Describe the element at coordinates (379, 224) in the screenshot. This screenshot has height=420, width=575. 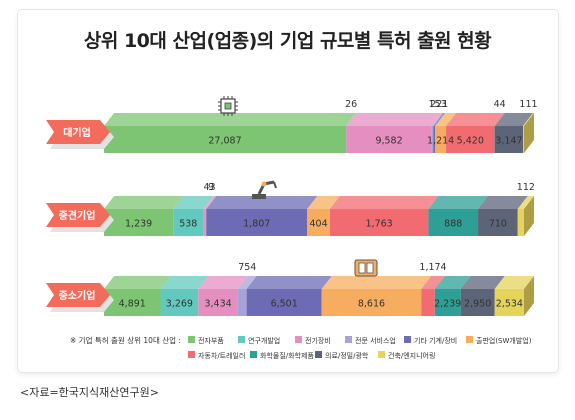
I see `value-label-1-6: 1,763` at that location.